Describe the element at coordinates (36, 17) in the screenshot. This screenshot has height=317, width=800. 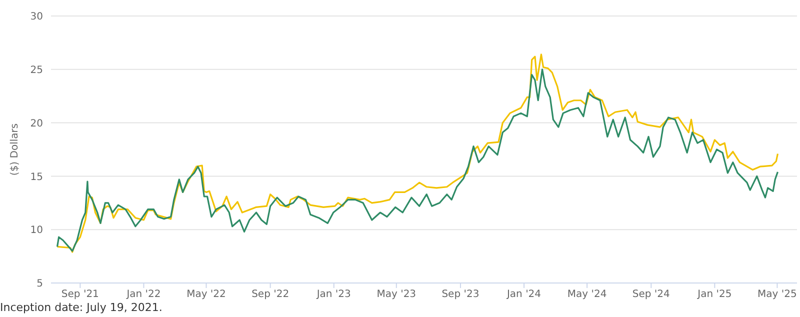
I see `y-tick-label: 30` at that location.